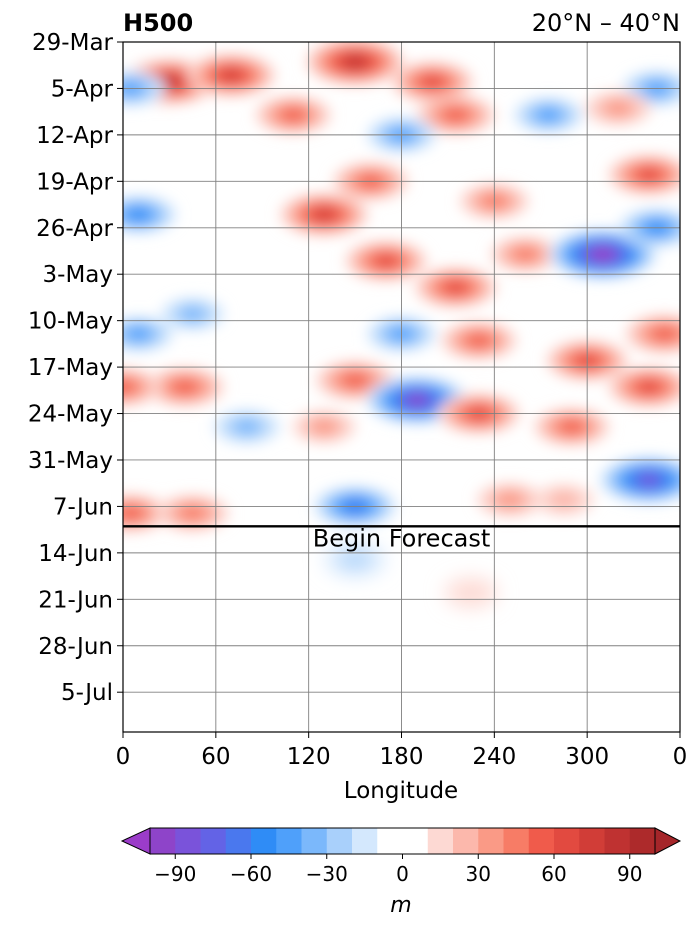  Describe the element at coordinates (402, 874) in the screenshot. I see `colorbar-tick-label: 0` at that location.